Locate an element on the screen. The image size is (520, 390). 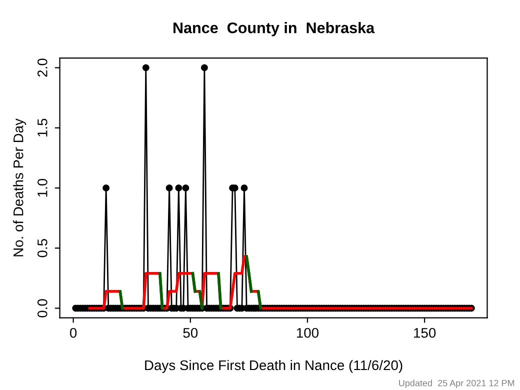
y-tick-label: 0.5 is located at coordinates (42, 248).